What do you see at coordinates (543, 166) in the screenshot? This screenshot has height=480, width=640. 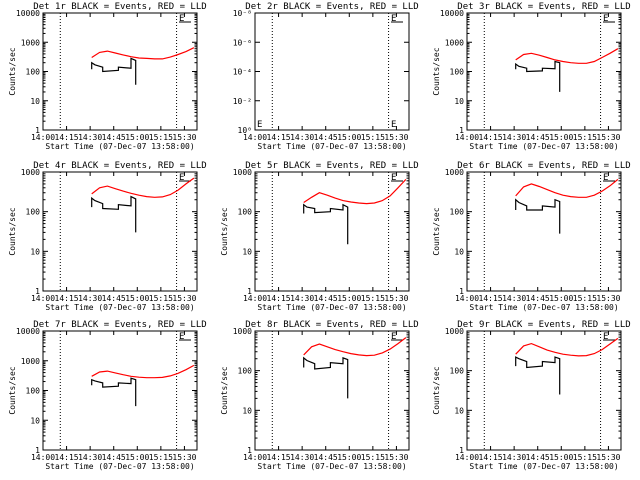 I see `panel-title: Det 6r BLACK = Events, RED = LLD` at bounding box center [543, 166].